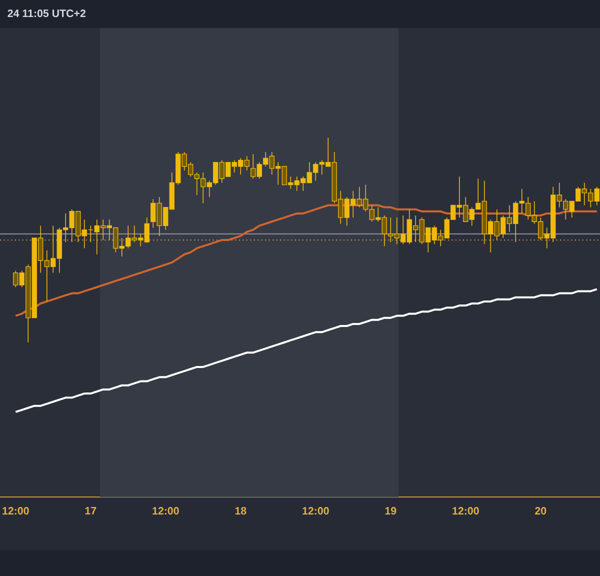 This screenshot has width=600, height=576. I want to click on x-tick-label: 17, so click(90, 510).